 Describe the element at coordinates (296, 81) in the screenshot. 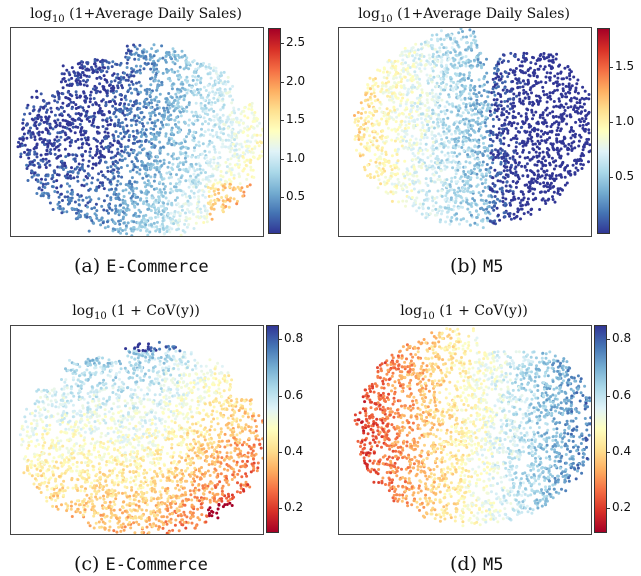

I see `panel-a-colorbar-tick-label: 2.0` at that location.